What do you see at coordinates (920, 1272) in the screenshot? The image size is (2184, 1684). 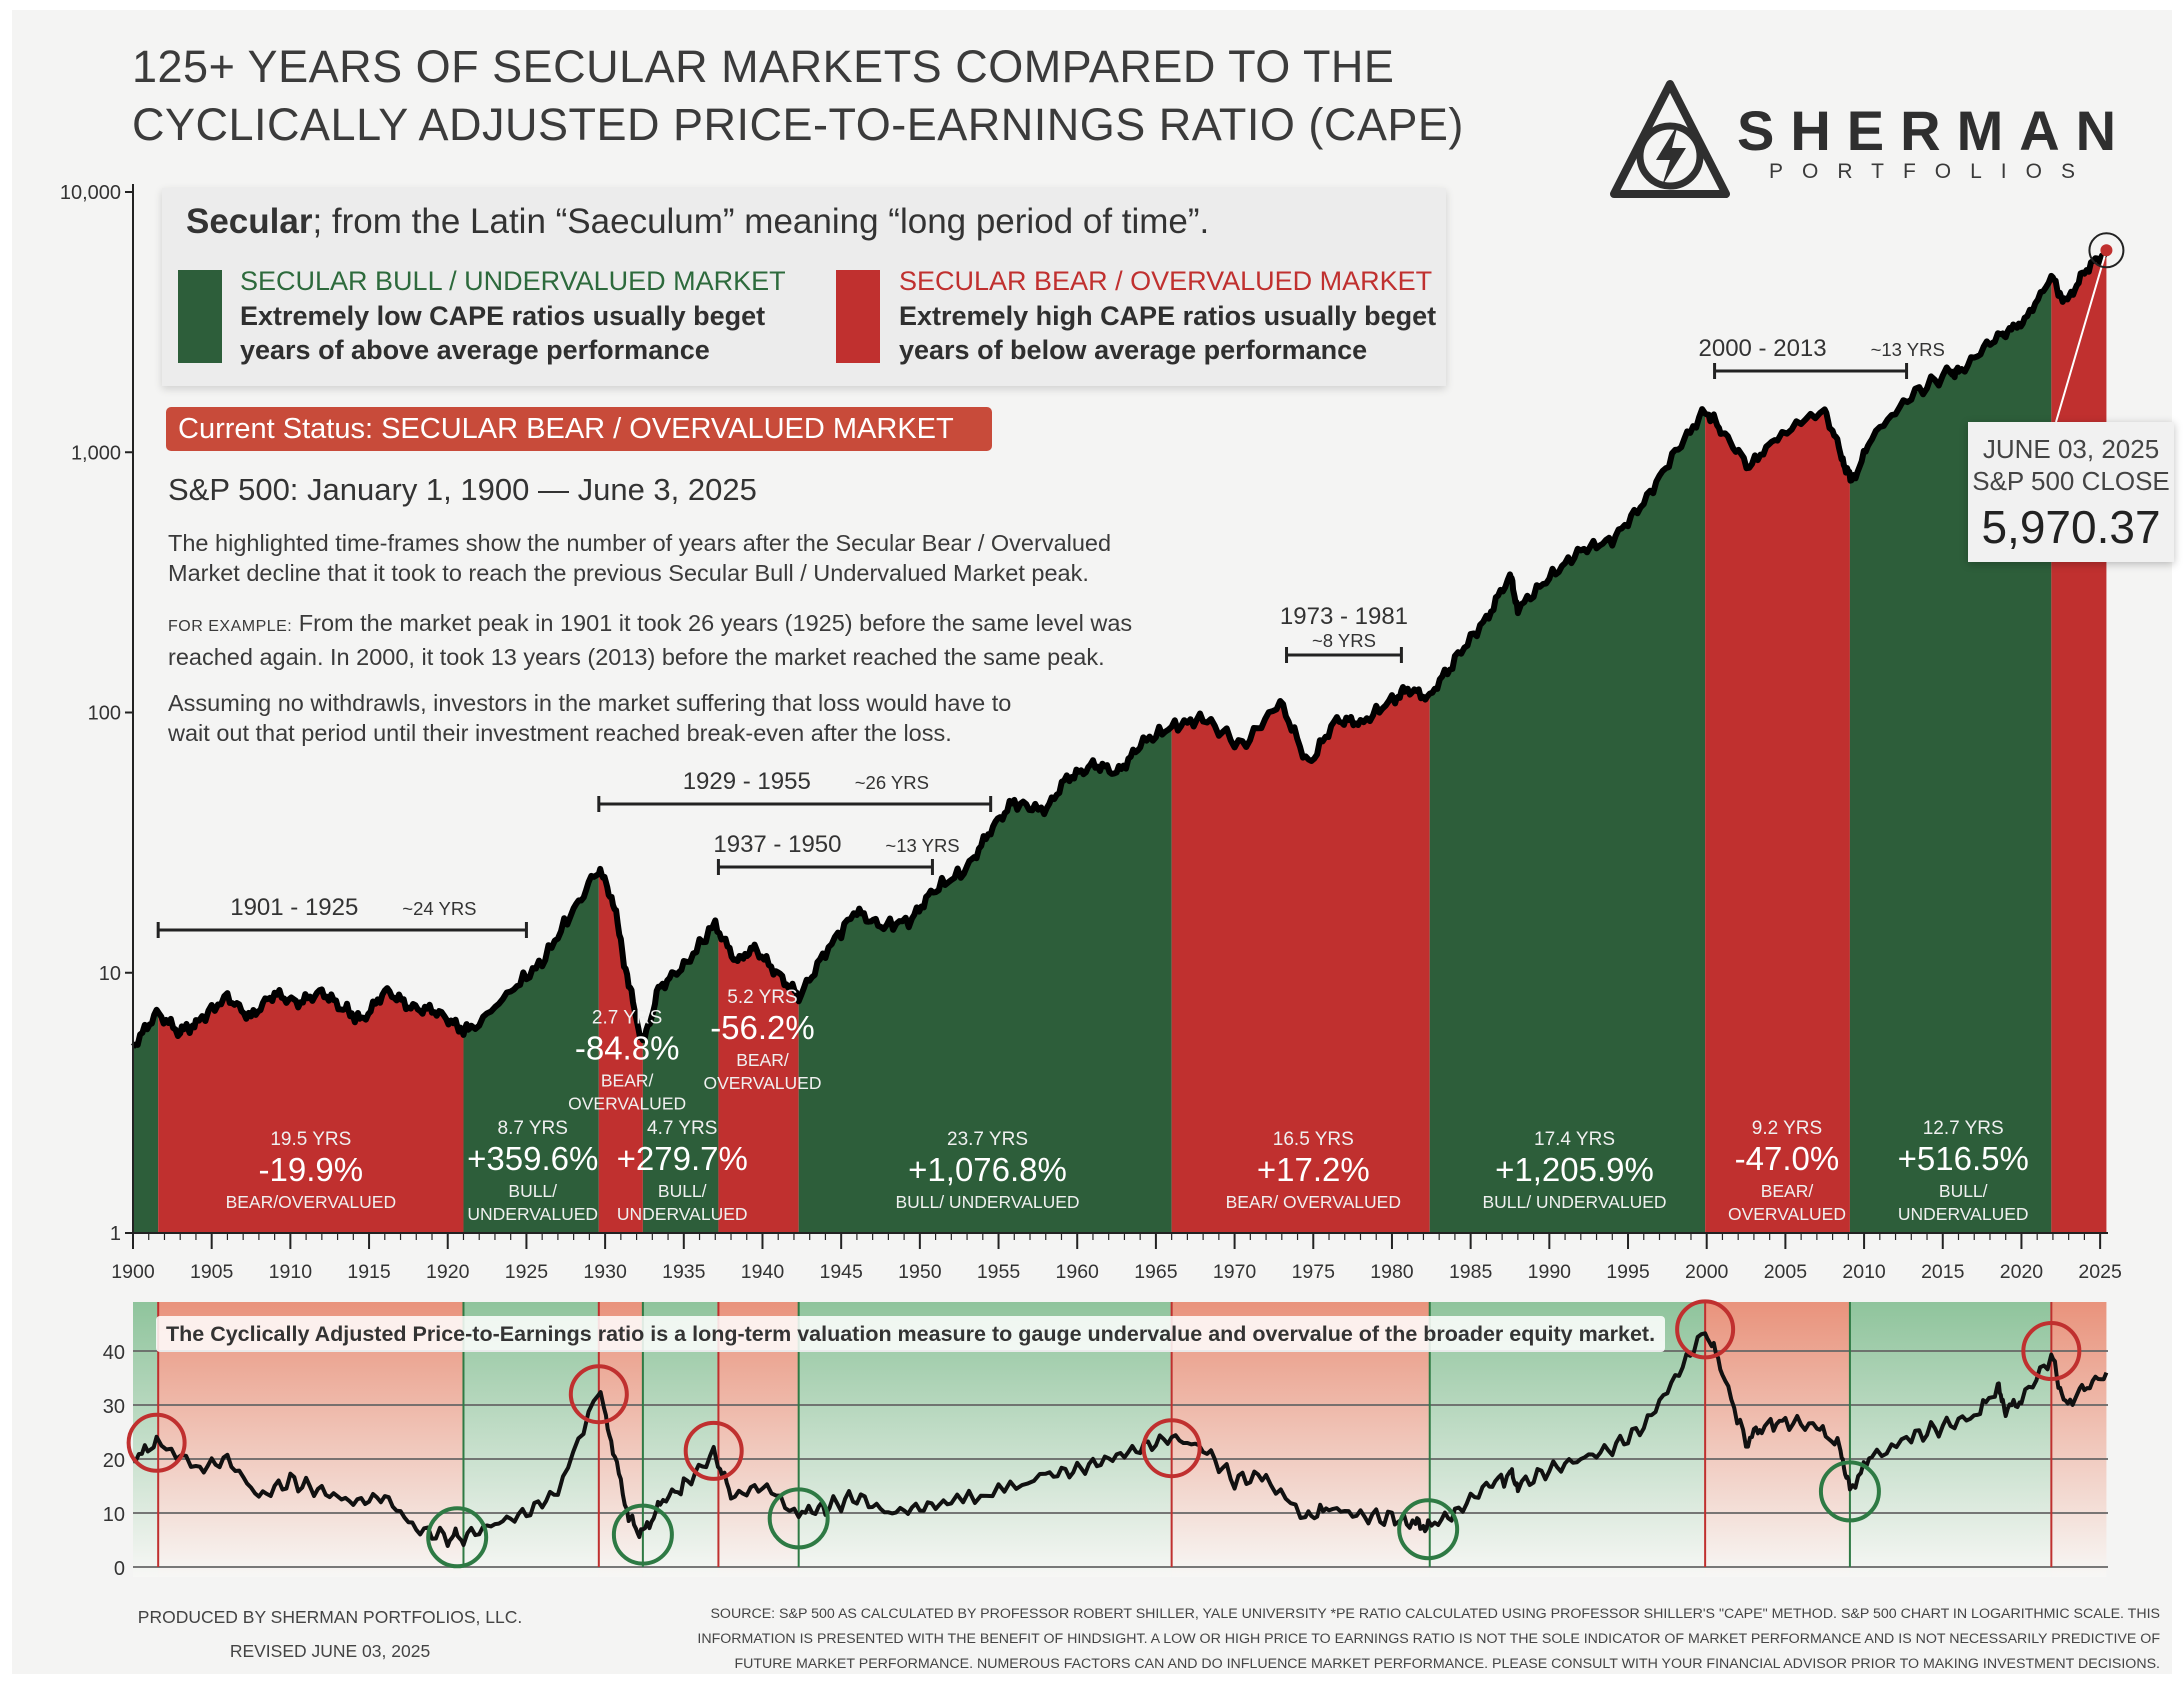 I see `x-tick-label: 1950` at bounding box center [920, 1272].